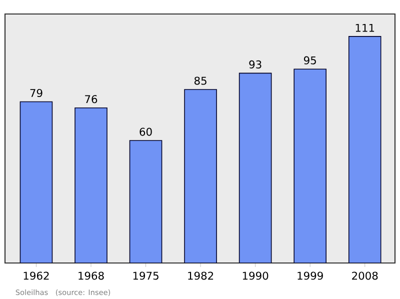 The width and height of the screenshot is (400, 299). I want to click on x-tick-label: 2008, so click(365, 276).